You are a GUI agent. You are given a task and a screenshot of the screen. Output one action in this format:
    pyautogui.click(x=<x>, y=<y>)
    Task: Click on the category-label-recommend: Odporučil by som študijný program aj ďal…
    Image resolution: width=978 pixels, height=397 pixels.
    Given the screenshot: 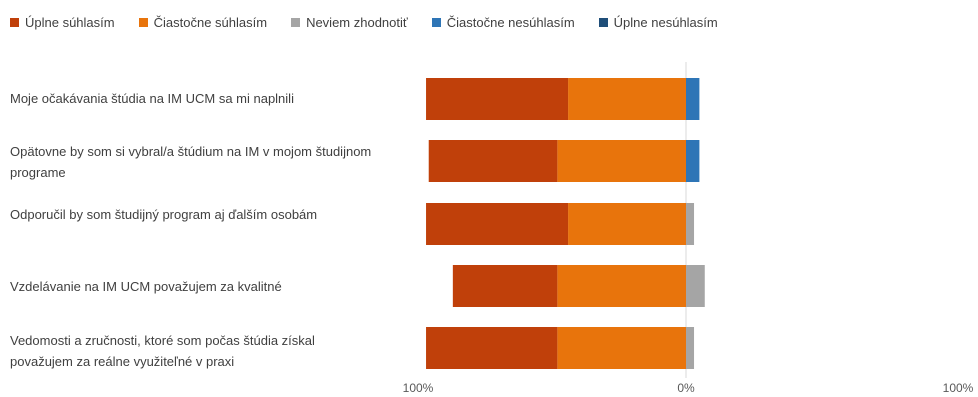 What is the action you would take?
    pyautogui.click(x=164, y=214)
    